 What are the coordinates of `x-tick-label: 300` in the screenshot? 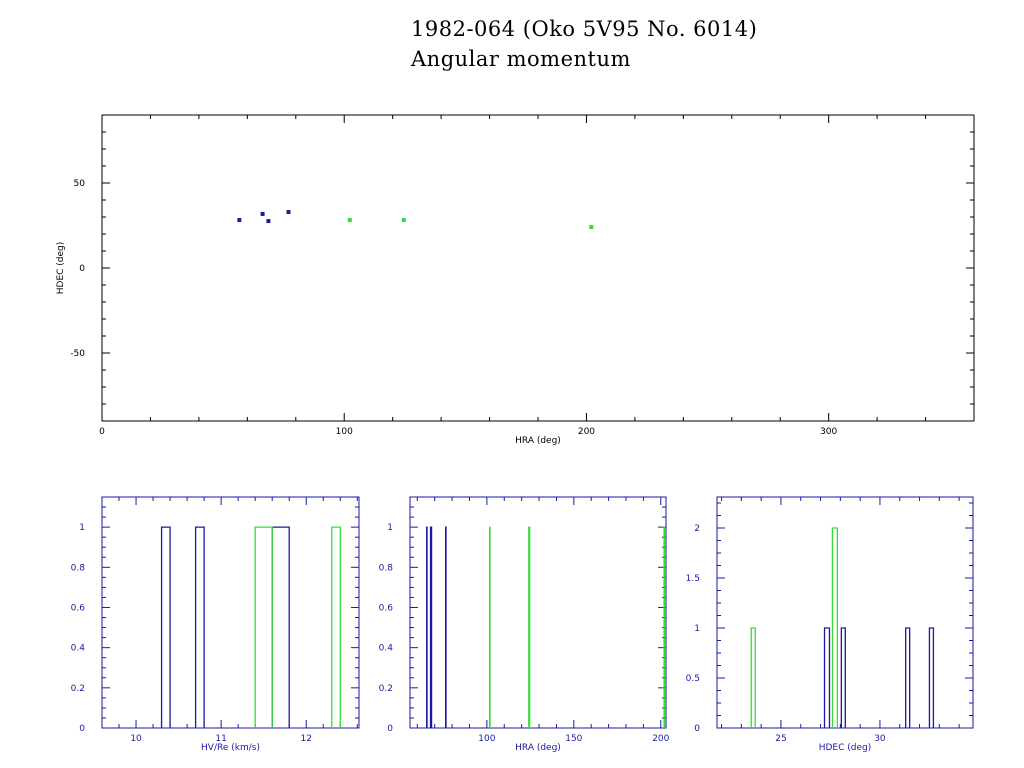 It's located at (828, 432).